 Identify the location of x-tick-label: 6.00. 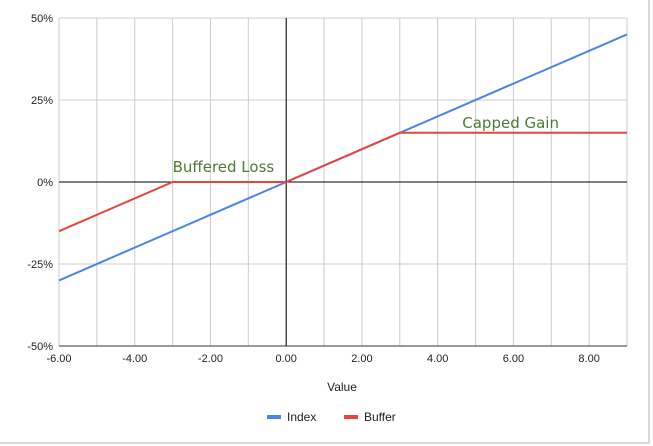
(513, 359).